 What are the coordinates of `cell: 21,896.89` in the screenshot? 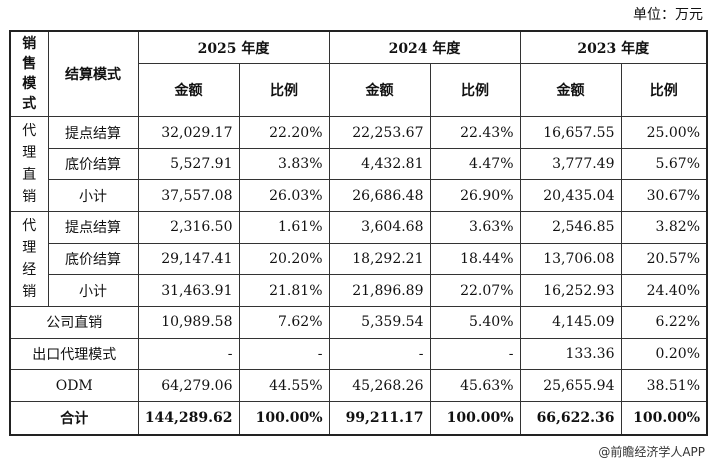 It's located at (379, 290).